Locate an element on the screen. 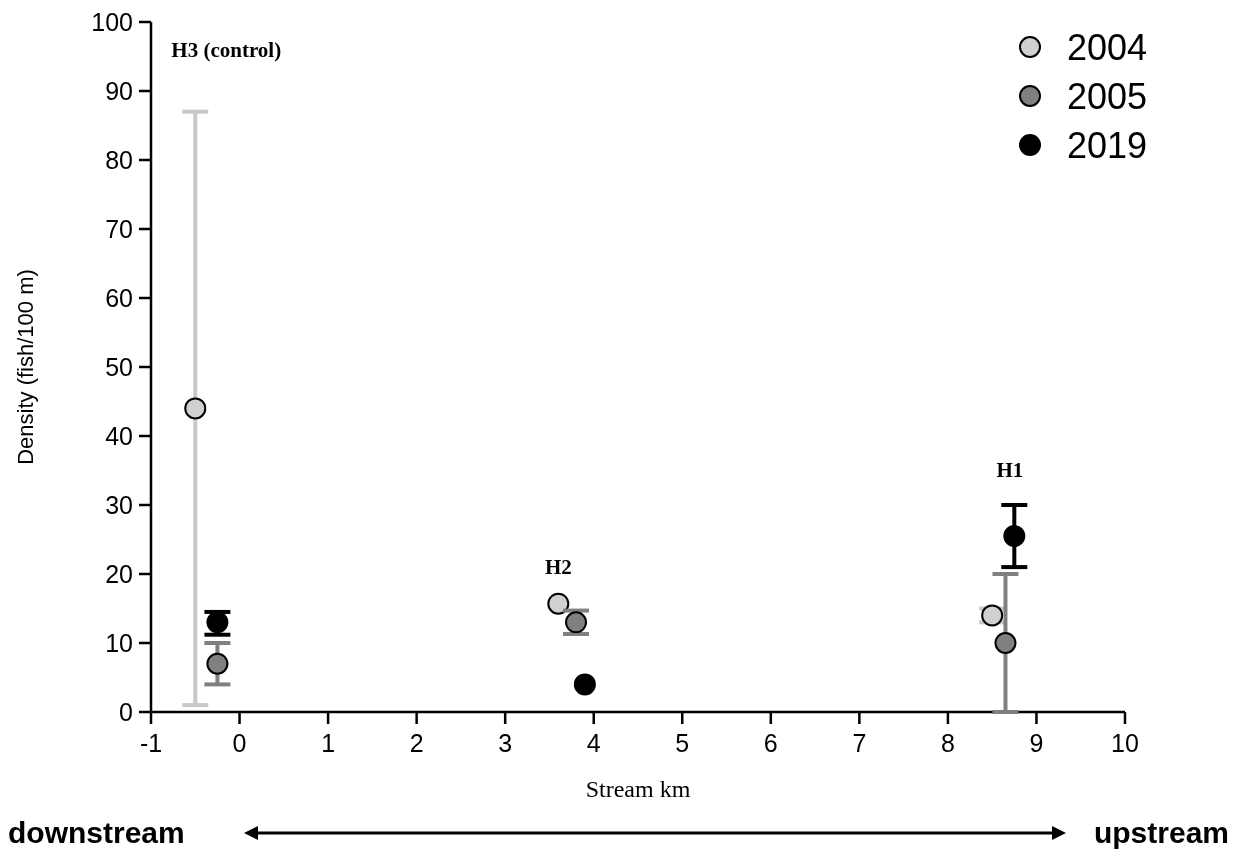 This screenshot has height=857, width=1237. annotation: H3 (control) is located at coordinates (226, 49).